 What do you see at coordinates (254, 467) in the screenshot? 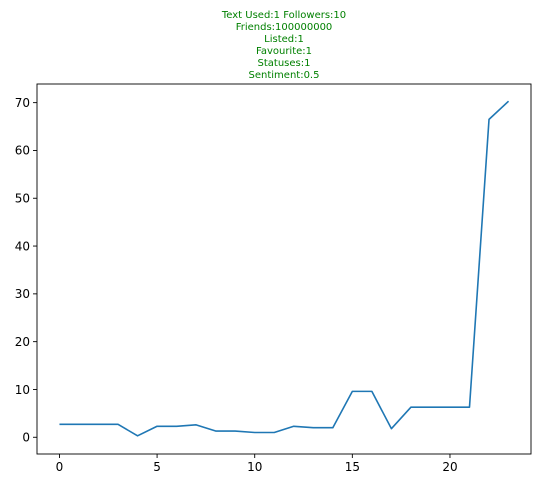
I see `x-tick-label: 10` at bounding box center [254, 467].